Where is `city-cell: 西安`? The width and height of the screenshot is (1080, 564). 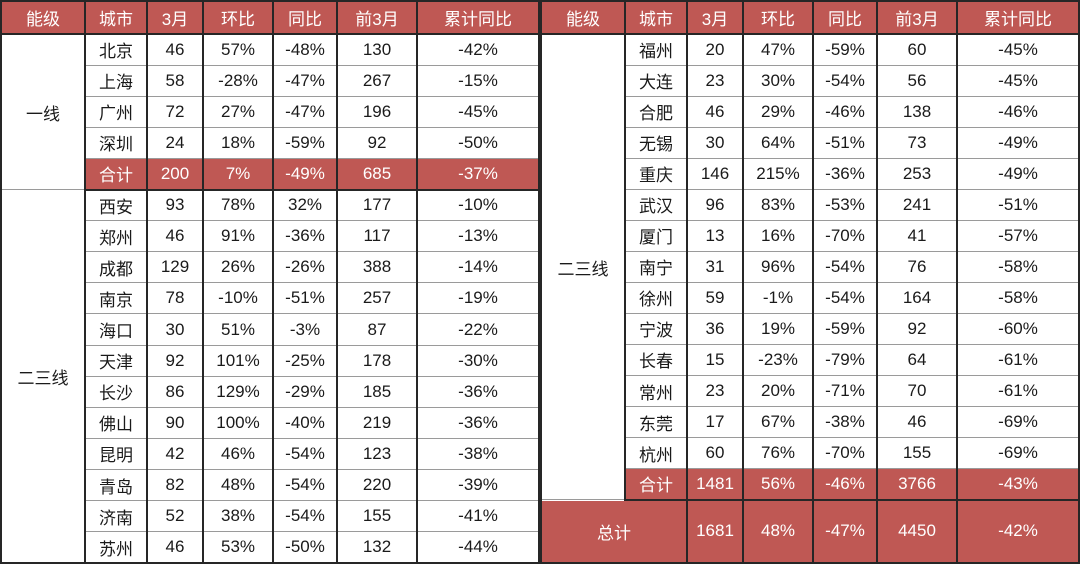 city-cell: 西安 is located at coordinates (116, 205).